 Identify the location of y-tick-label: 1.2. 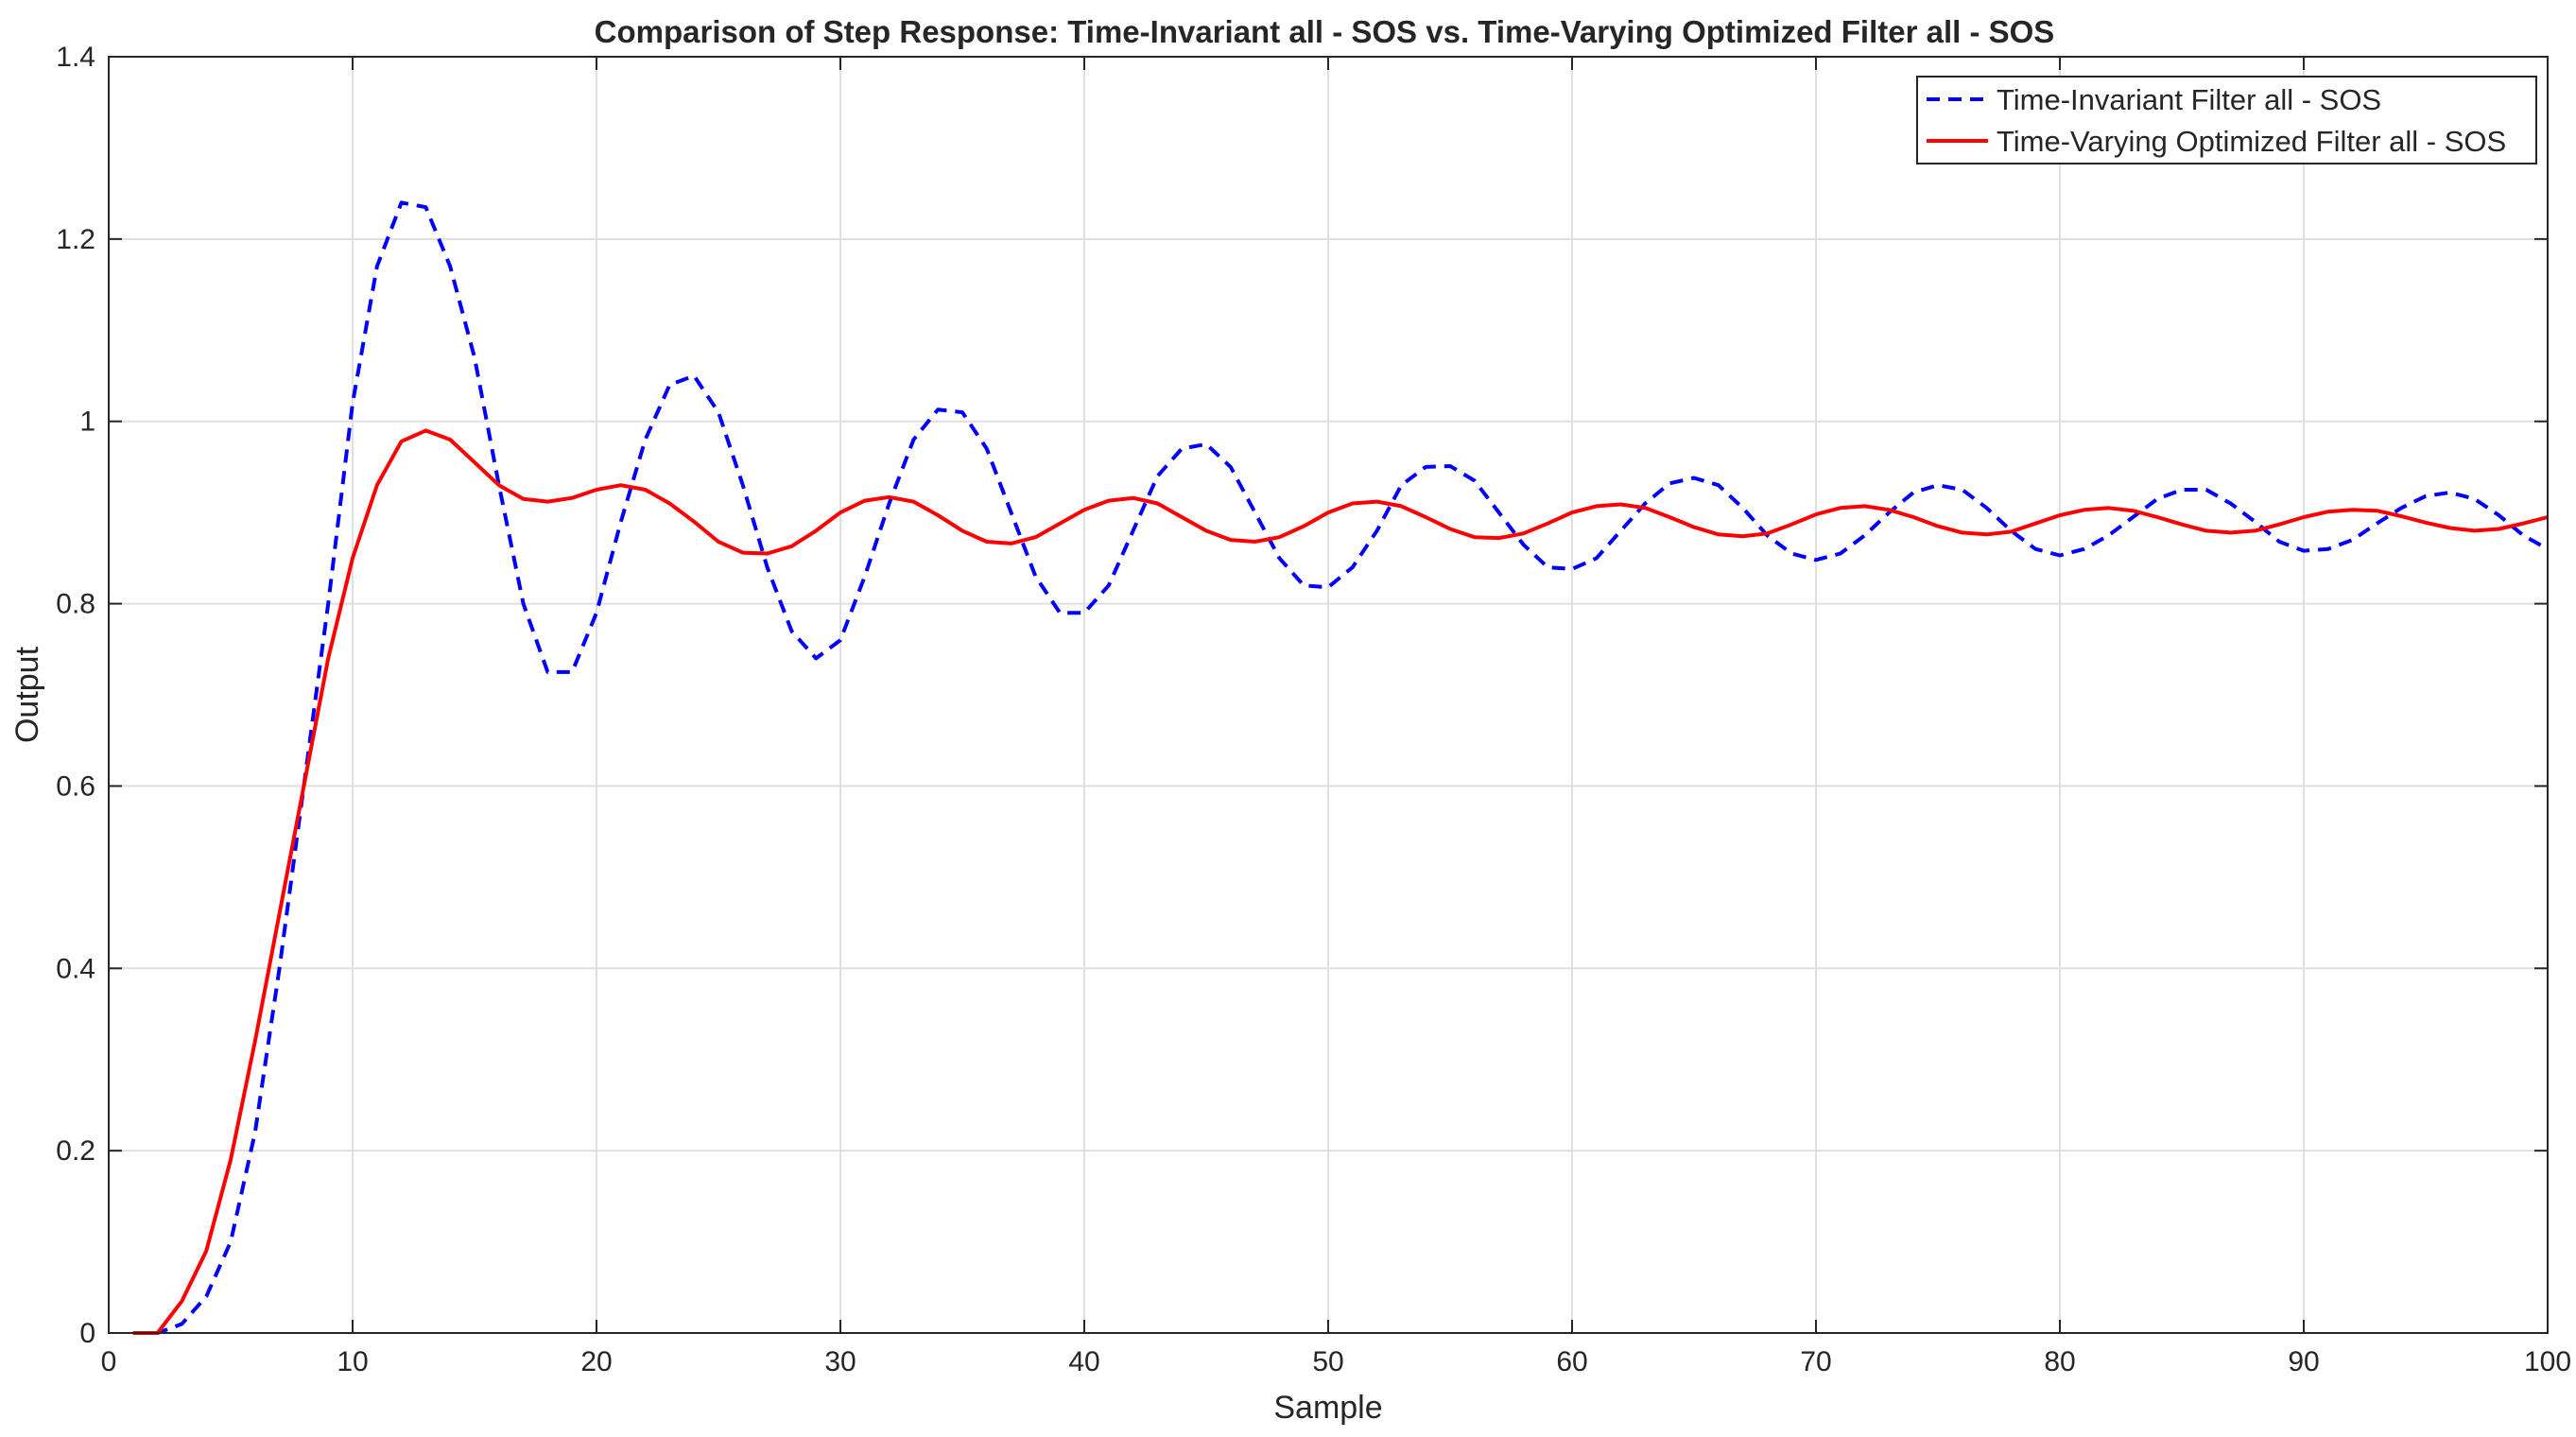
(75, 239).